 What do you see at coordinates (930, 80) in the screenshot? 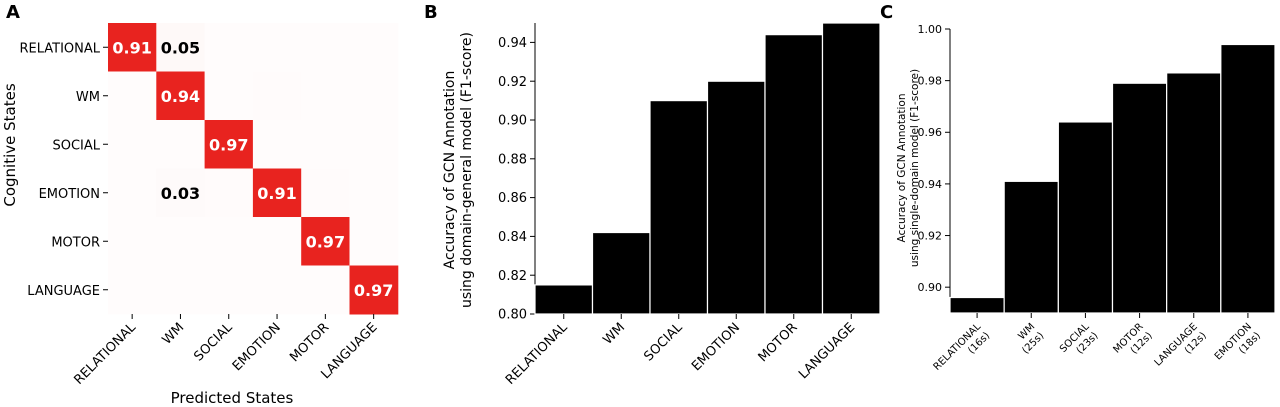
I see `y-tick-label: 0.98` at bounding box center [930, 80].